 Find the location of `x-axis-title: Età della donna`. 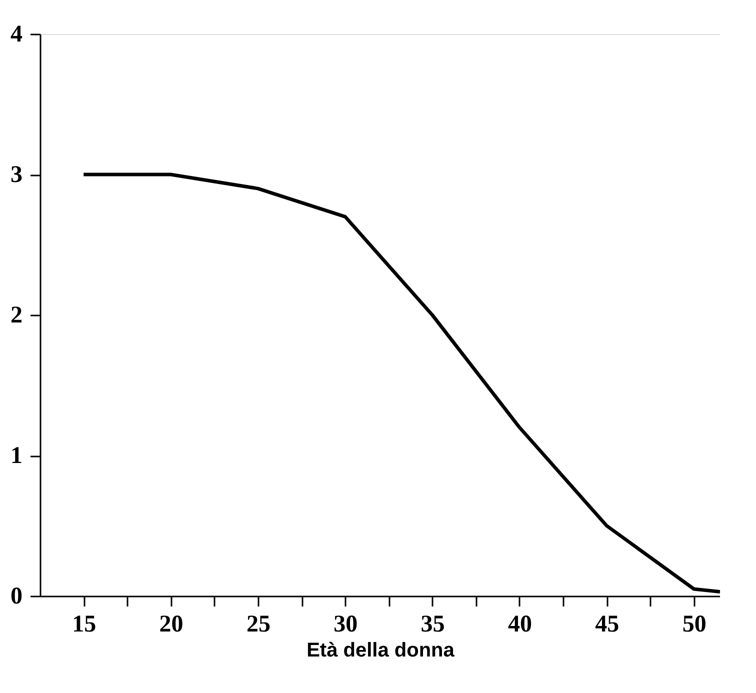

x-axis-title: Età della donna is located at coordinates (381, 651).